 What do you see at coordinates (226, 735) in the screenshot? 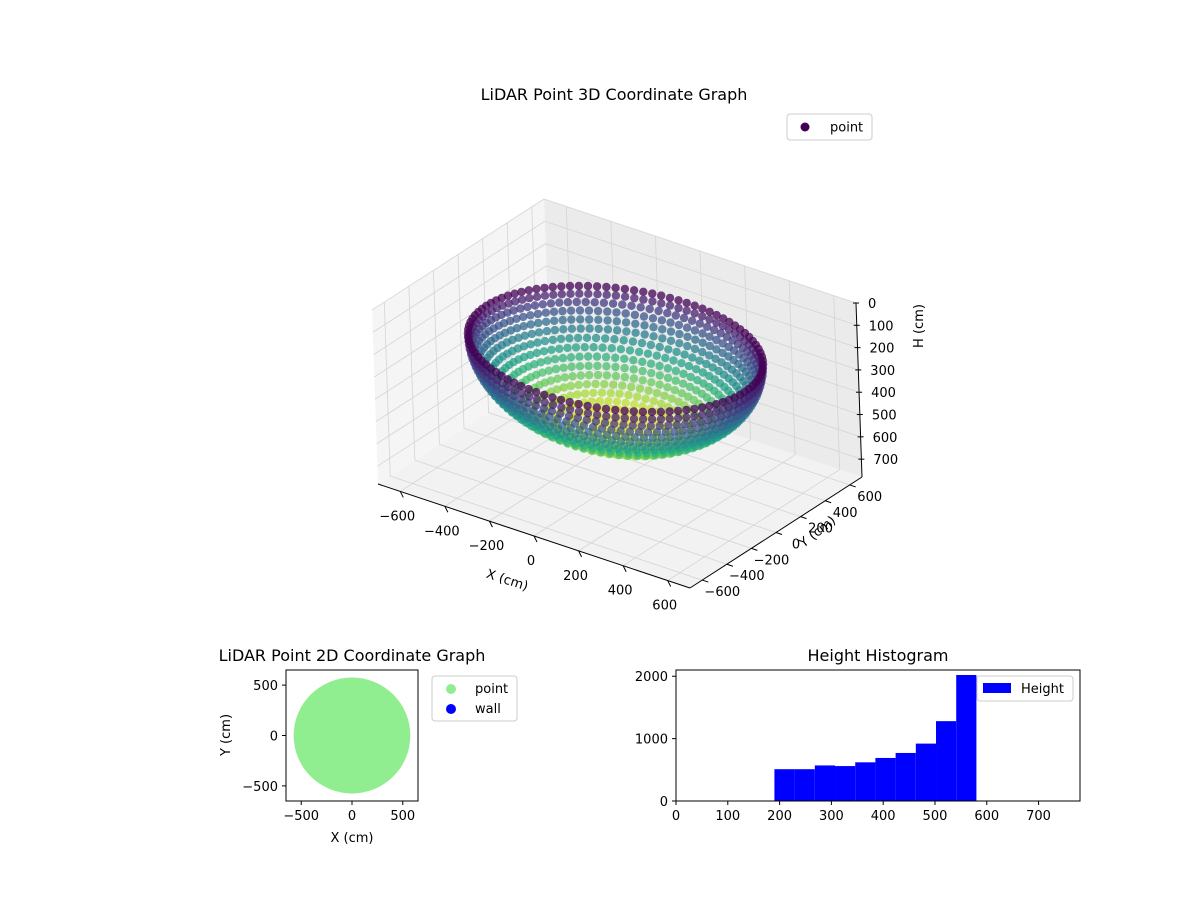
I see `chart-2d-y-axis-label: Y (cm)` at bounding box center [226, 735].